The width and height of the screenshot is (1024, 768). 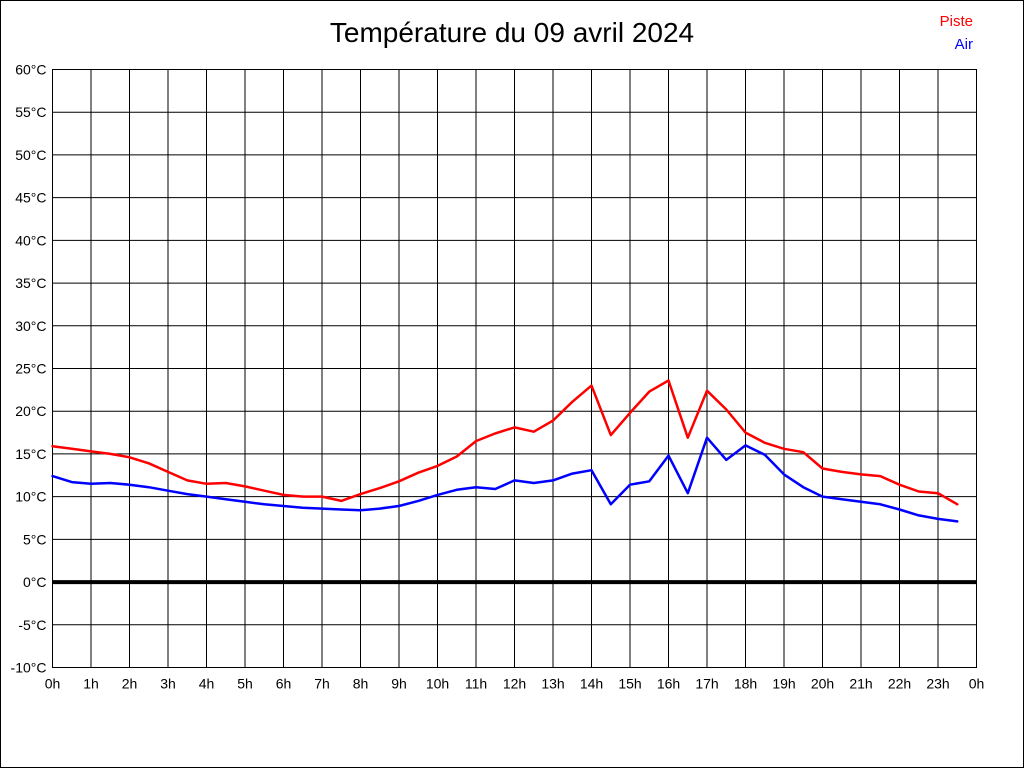 What do you see at coordinates (476, 684) in the screenshot?
I see `x-tick-label: 11h` at bounding box center [476, 684].